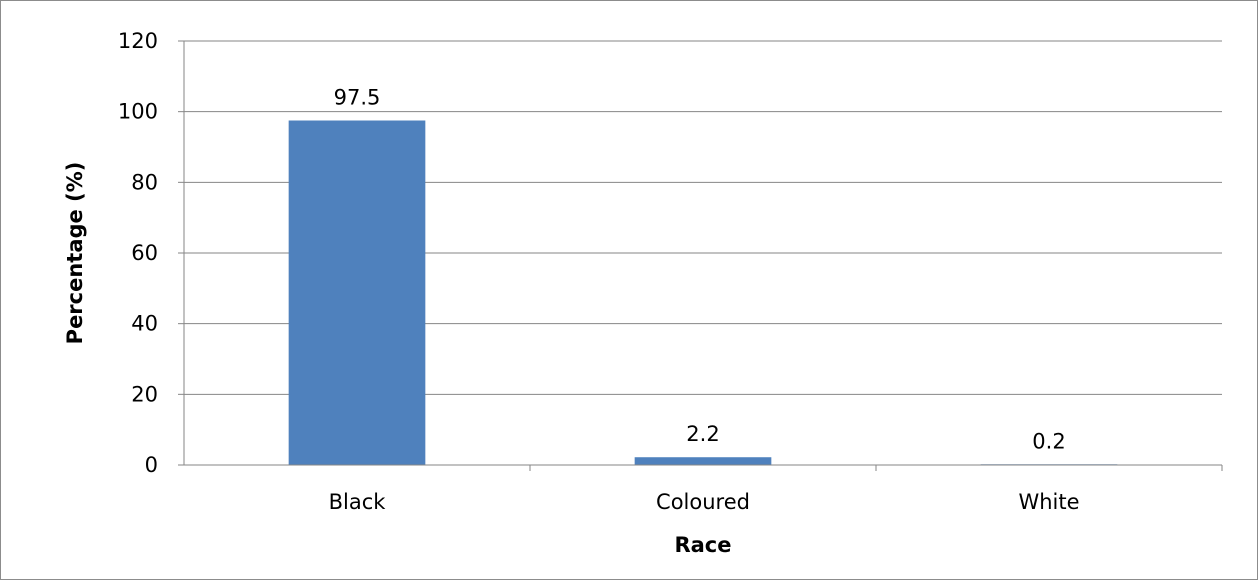  Describe the element at coordinates (703, 502) in the screenshot. I see `x-tick-label-coloured: Coloured` at that location.